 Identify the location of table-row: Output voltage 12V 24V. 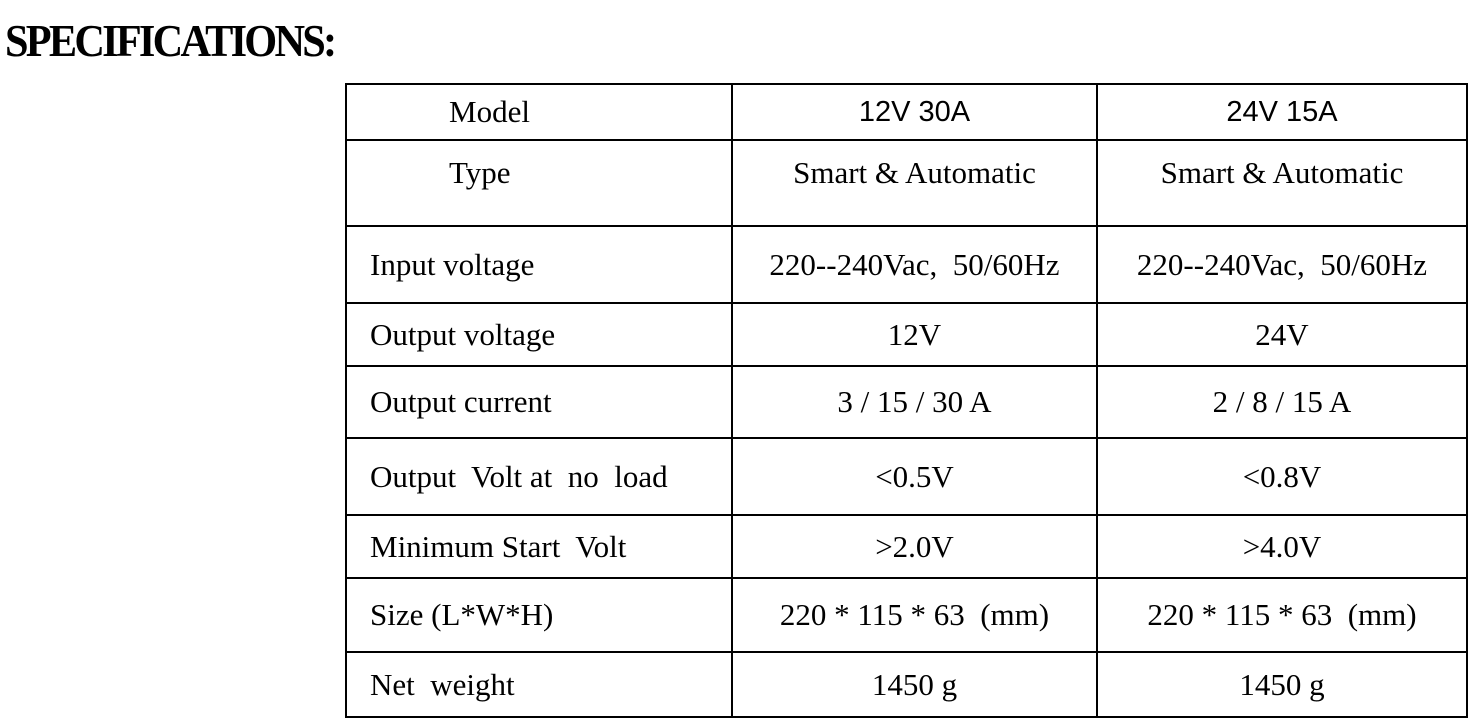
(906, 334).